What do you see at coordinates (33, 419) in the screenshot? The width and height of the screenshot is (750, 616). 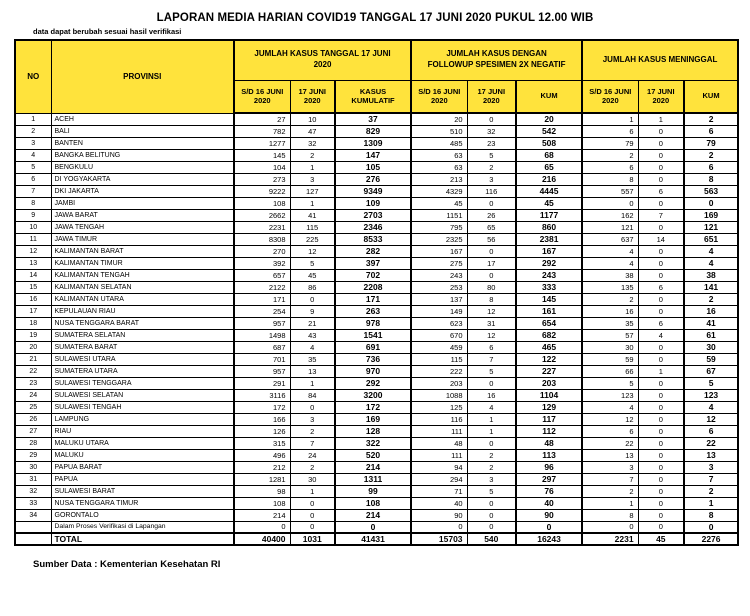 I see `row-number-cell: 26` at bounding box center [33, 419].